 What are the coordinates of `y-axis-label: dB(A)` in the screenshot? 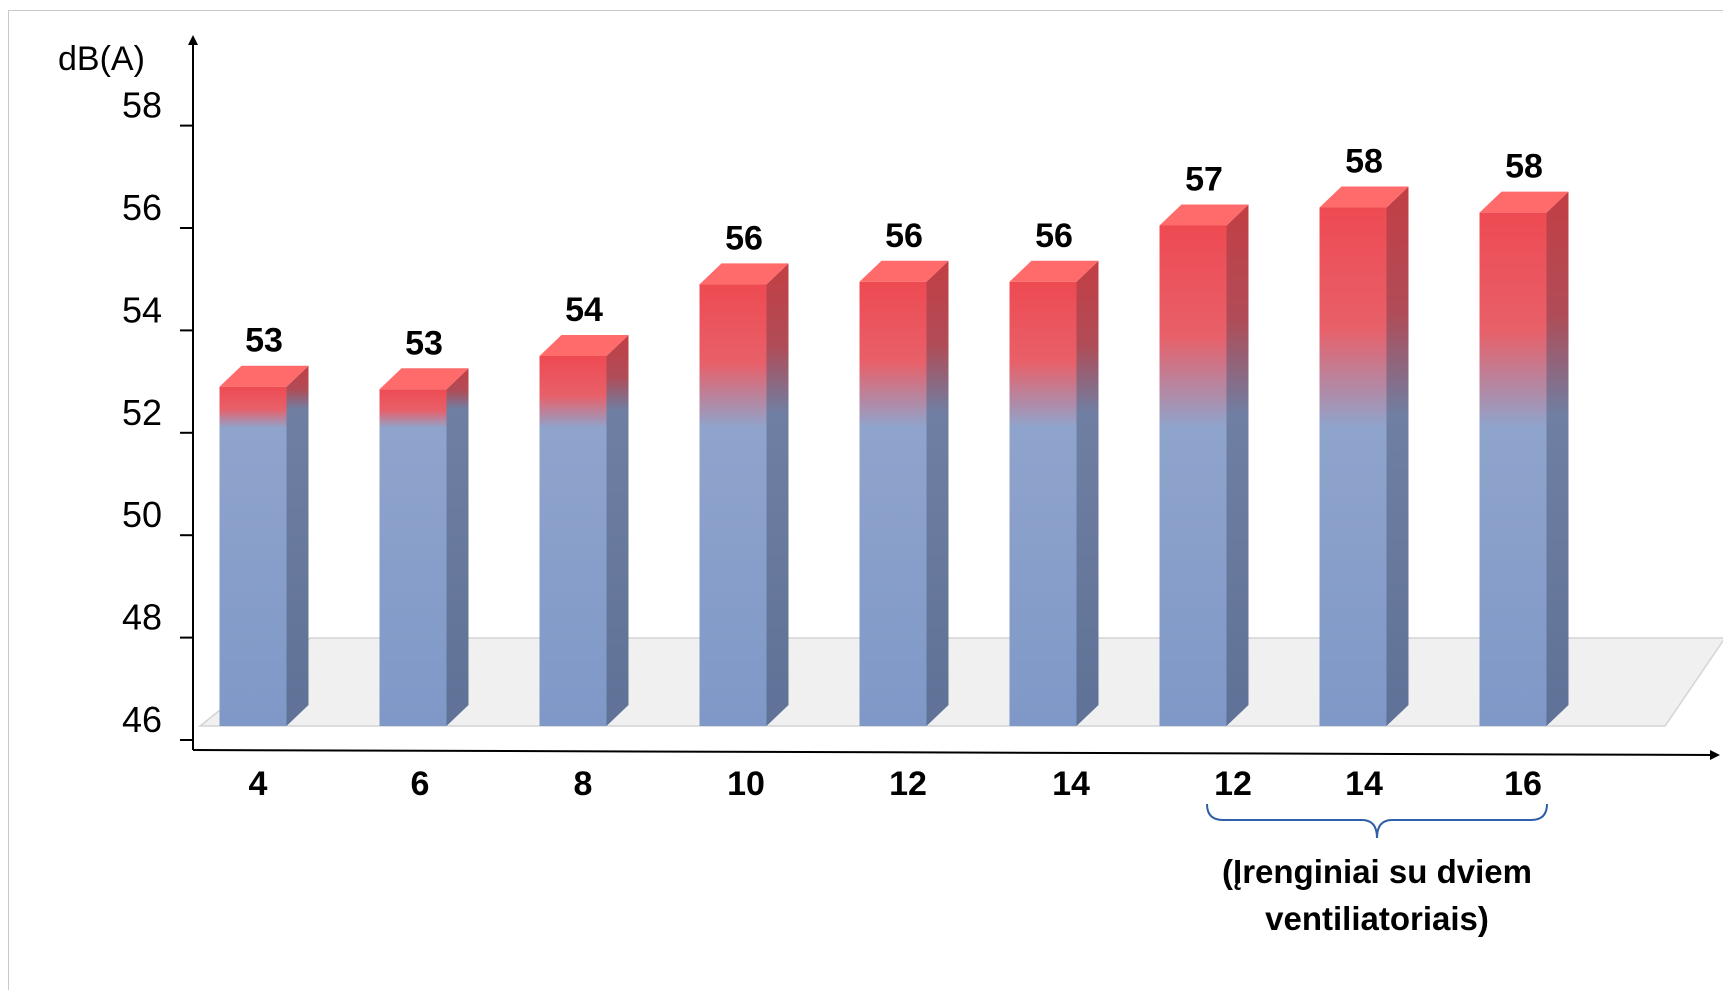 It's located at (101, 59).